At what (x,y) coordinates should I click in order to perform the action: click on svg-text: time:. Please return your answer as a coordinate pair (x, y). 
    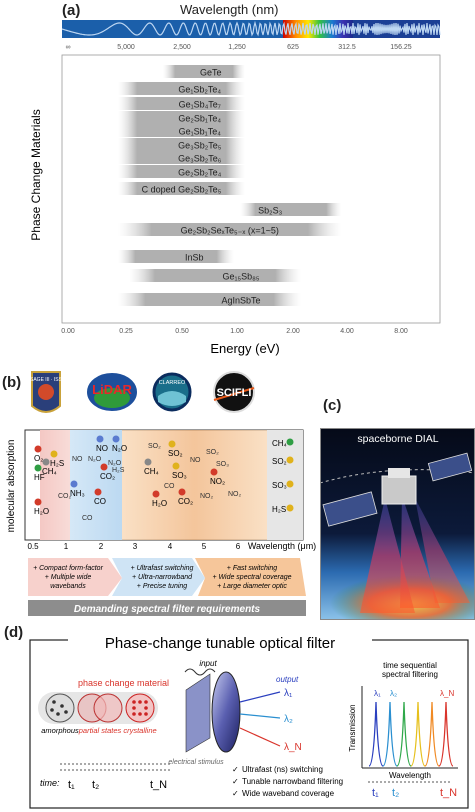
    Looking at the image, I should click on (50, 783).